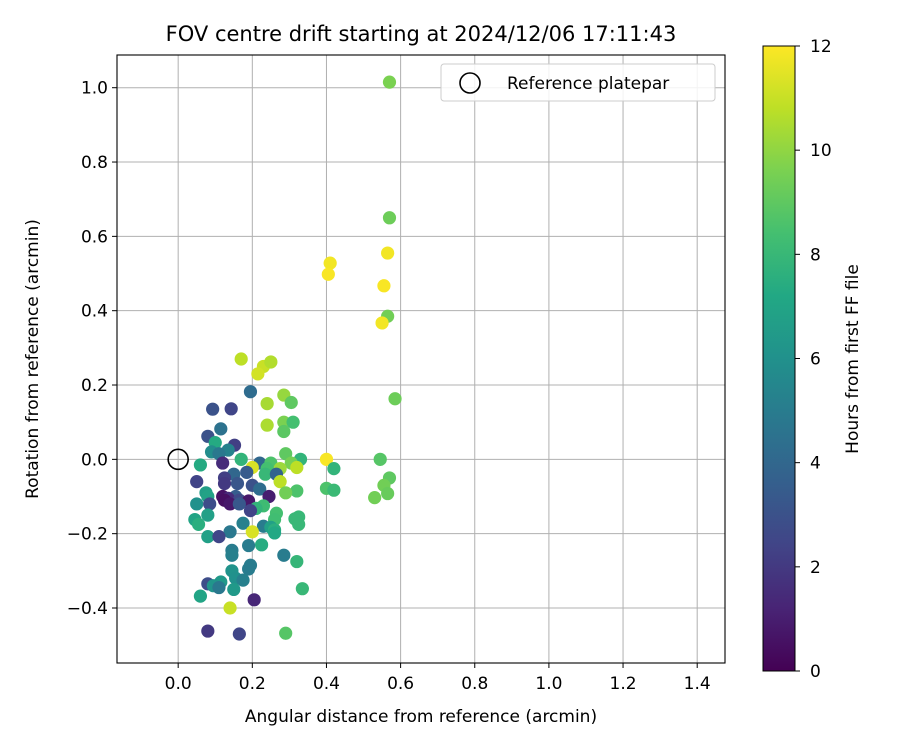 The height and width of the screenshot is (750, 900). I want to click on colorbar-tick-label: 0, so click(815, 672).